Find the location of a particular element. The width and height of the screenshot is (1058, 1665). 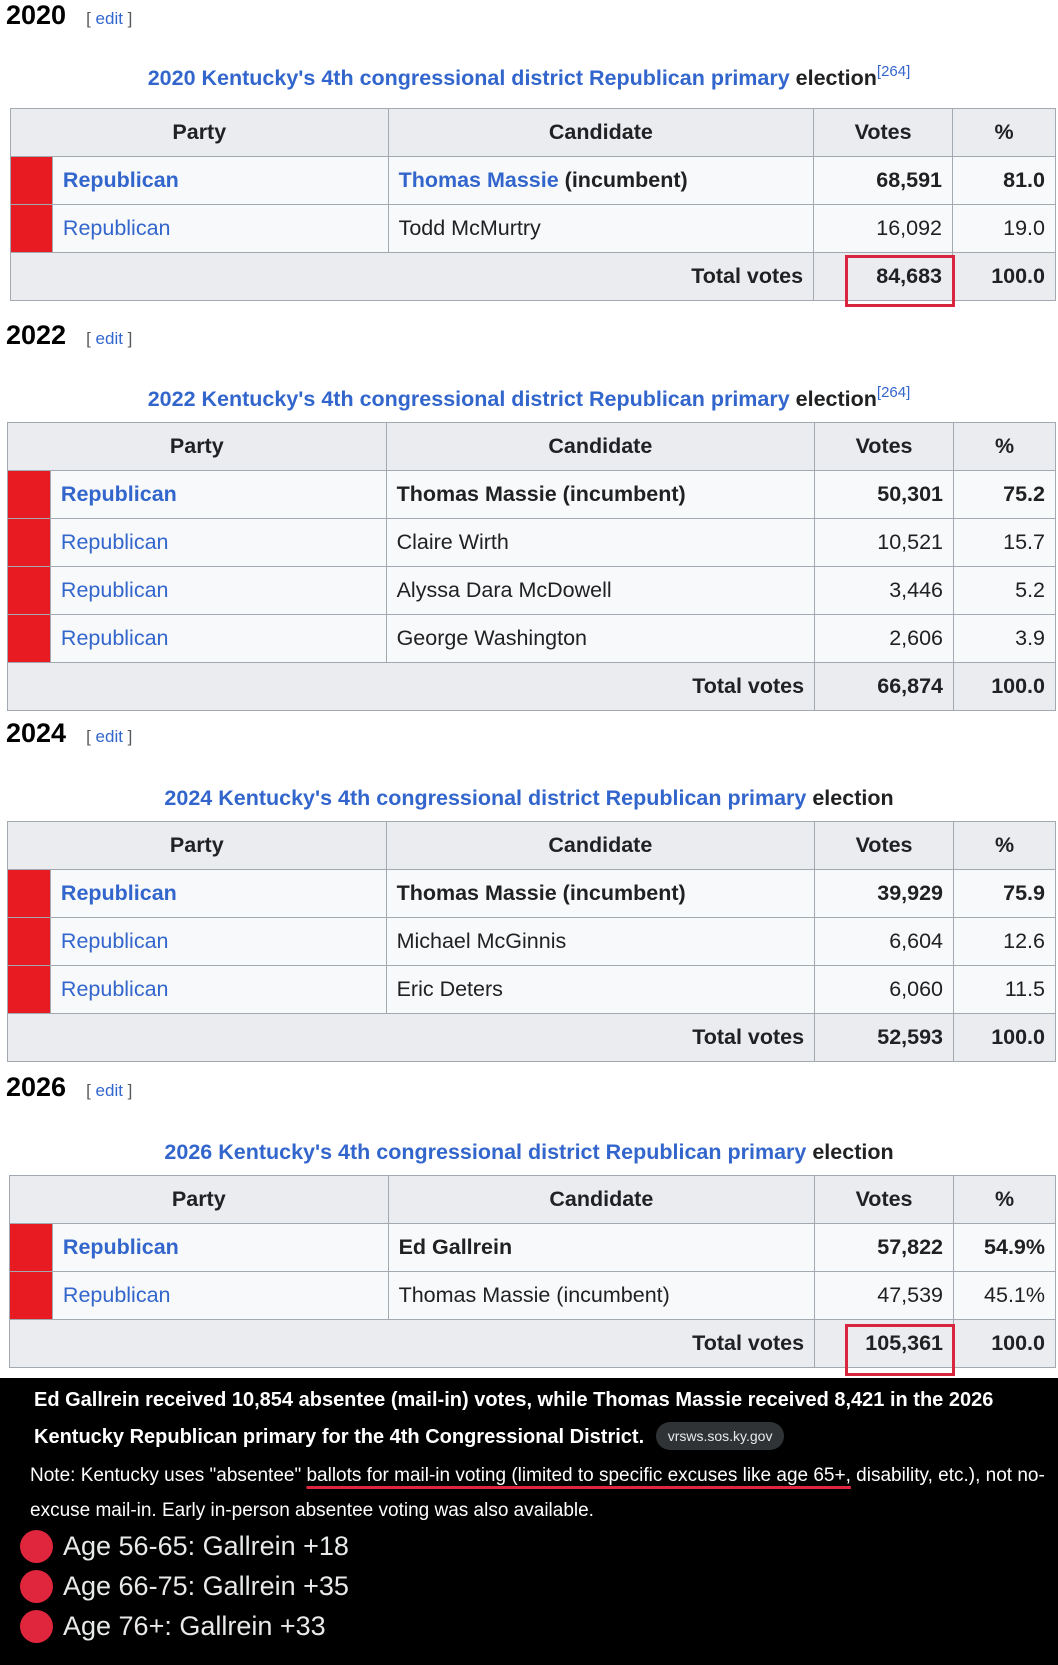

votes-cell: 39,929 is located at coordinates (884, 893).